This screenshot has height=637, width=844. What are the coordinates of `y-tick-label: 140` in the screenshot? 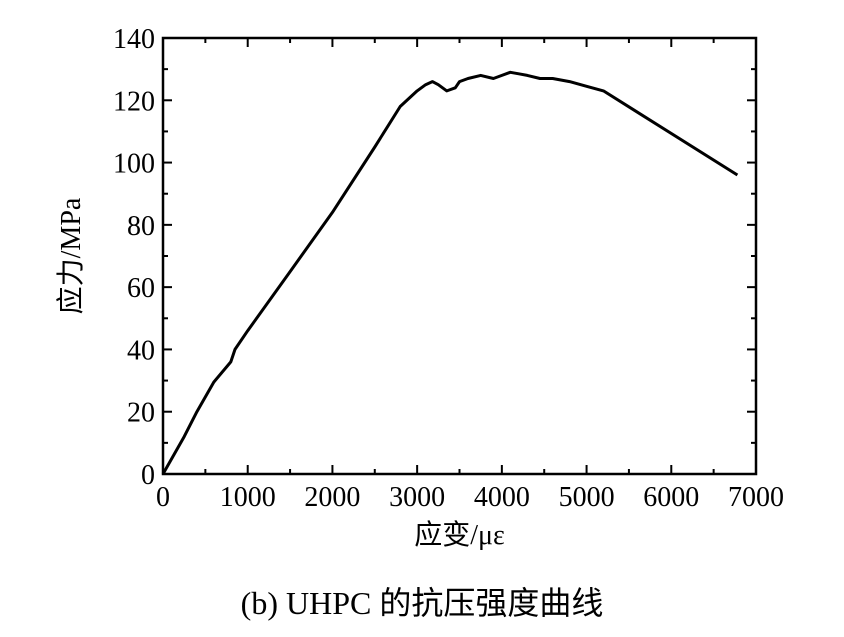 It's located at (134, 39).